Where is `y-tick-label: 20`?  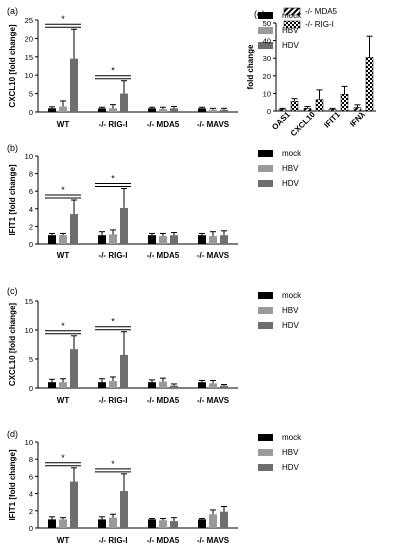 y-tick-label: 20 is located at coordinates (29, 38).